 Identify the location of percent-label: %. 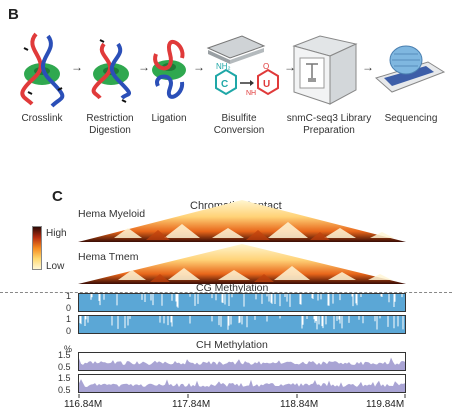
(68, 349).